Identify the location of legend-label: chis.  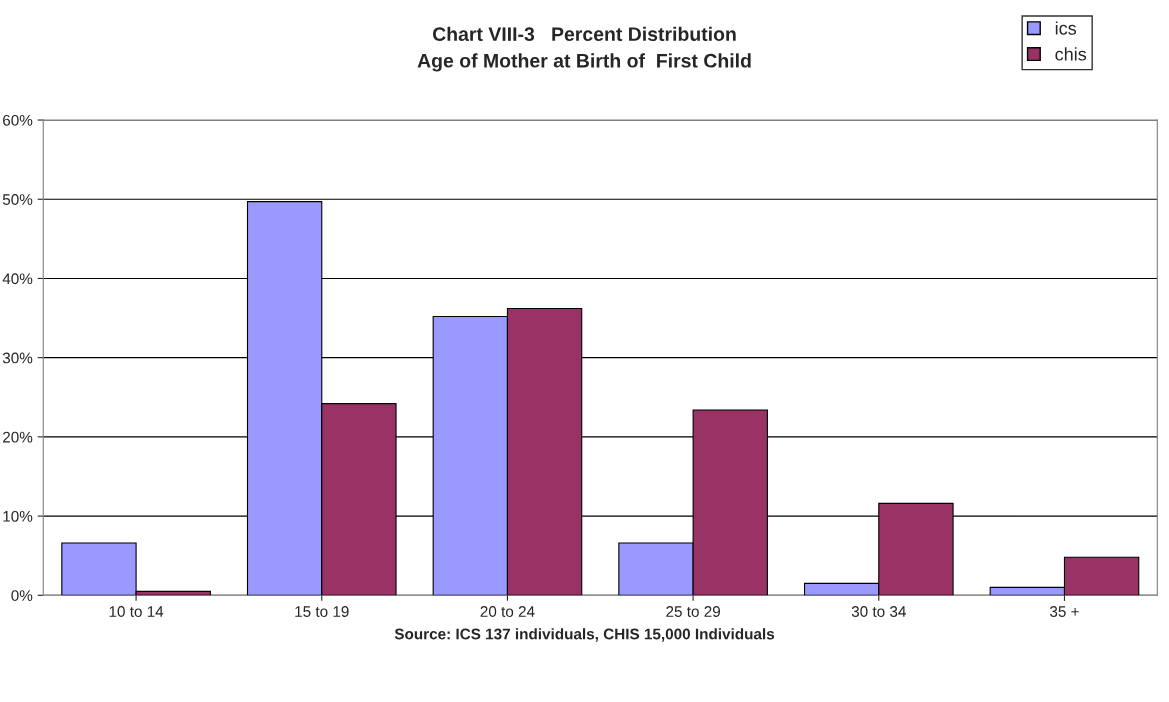
(1071, 54).